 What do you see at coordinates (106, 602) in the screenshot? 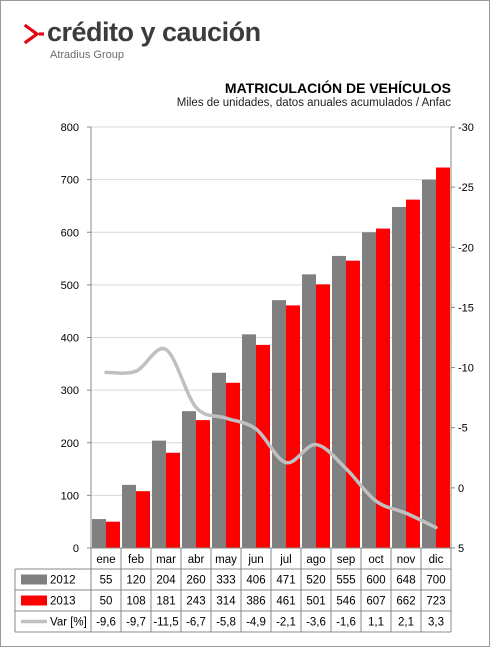
I see `table-cell-value: 50` at bounding box center [106, 602].